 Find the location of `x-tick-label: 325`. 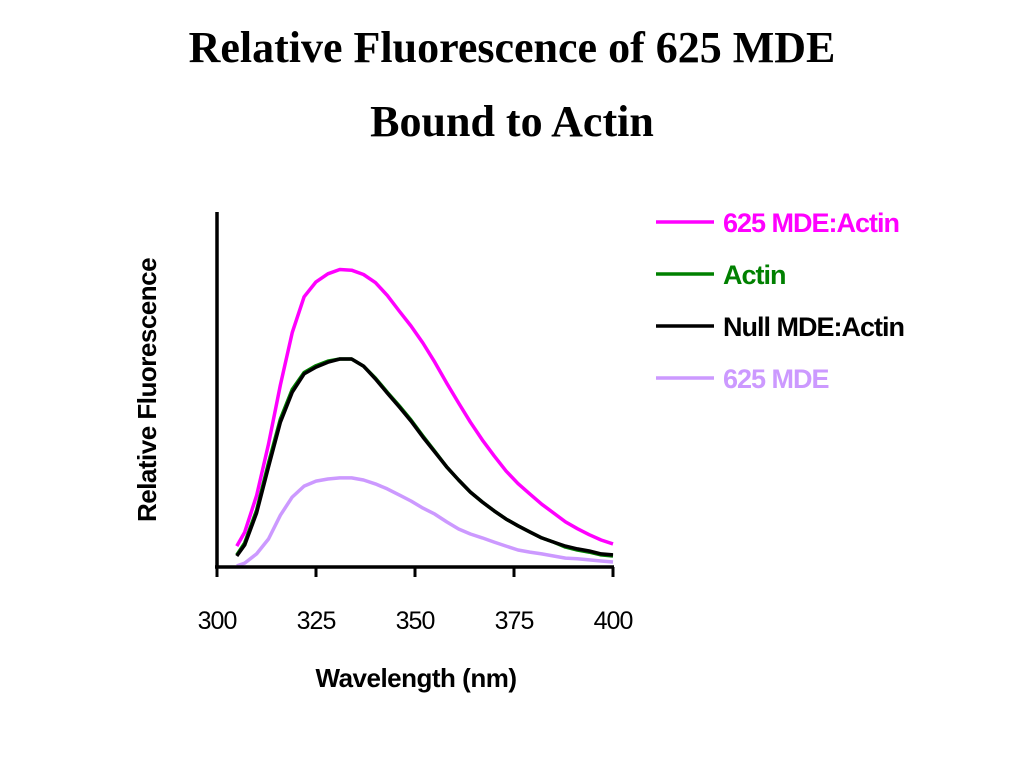

x-tick-label: 325 is located at coordinates (316, 621).